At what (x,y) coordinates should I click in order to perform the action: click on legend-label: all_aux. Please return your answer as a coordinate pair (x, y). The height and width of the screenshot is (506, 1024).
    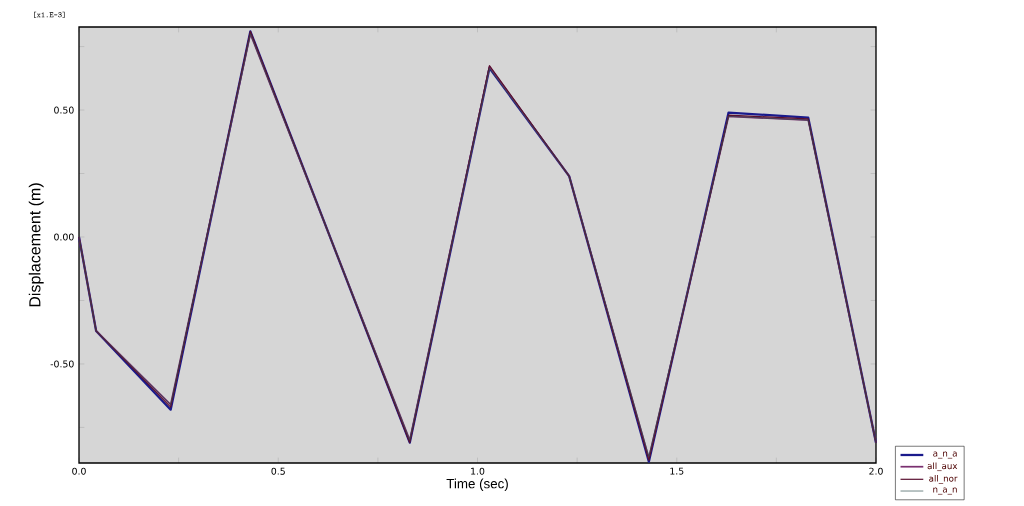
    Looking at the image, I should click on (942, 467).